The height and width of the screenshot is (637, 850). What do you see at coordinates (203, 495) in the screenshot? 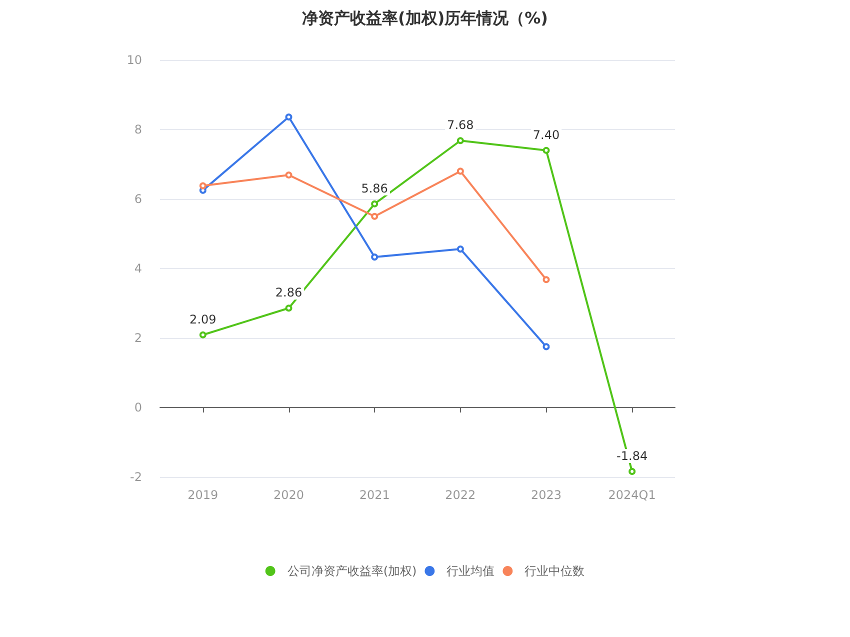
I see `x-tick-label: 2019` at bounding box center [203, 495].